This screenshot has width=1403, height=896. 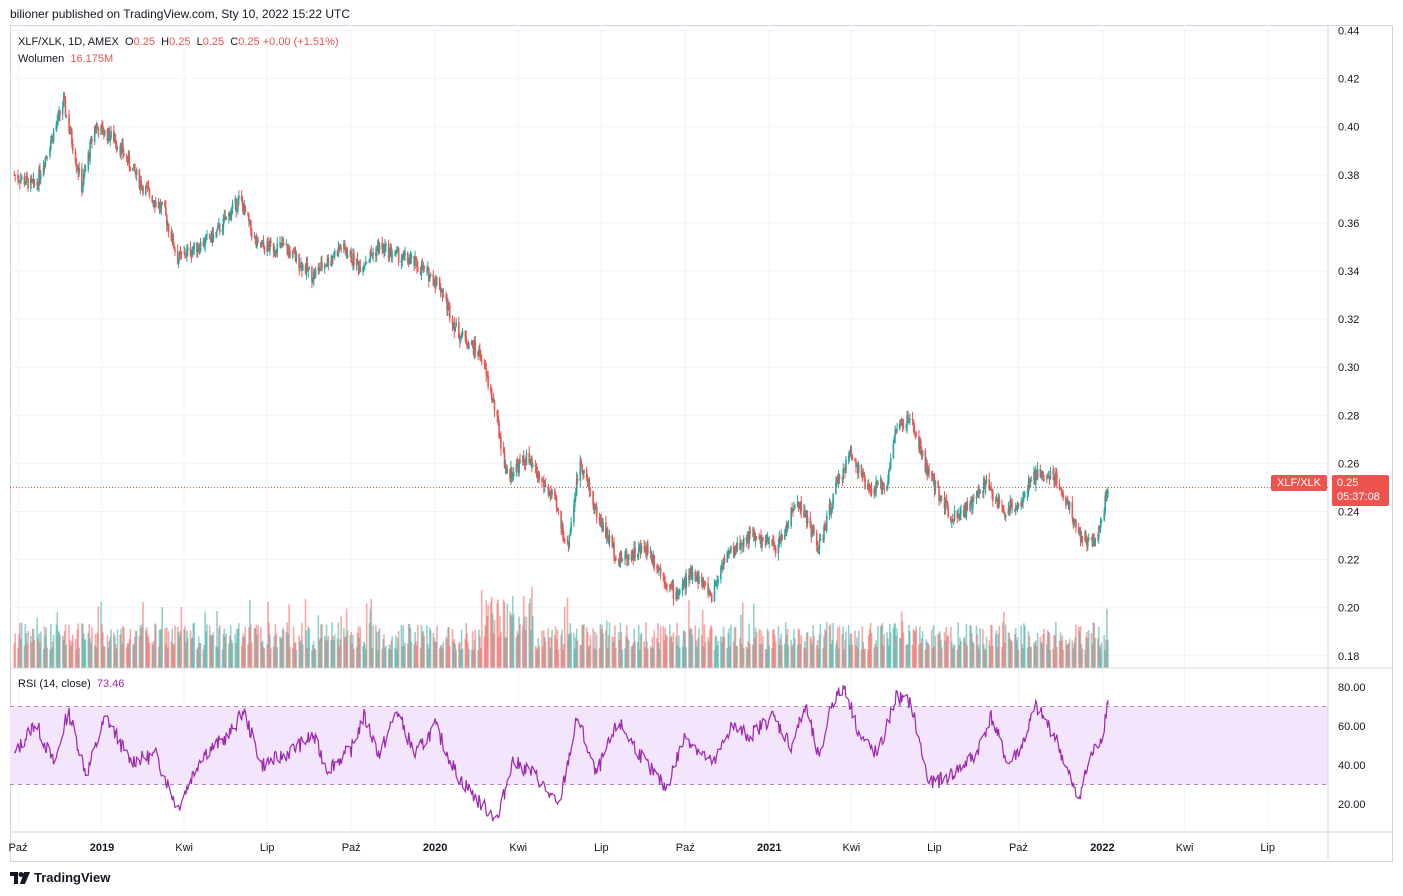 What do you see at coordinates (54, 684) in the screenshot?
I see `rsi-label: RSI (14, close)` at bounding box center [54, 684].